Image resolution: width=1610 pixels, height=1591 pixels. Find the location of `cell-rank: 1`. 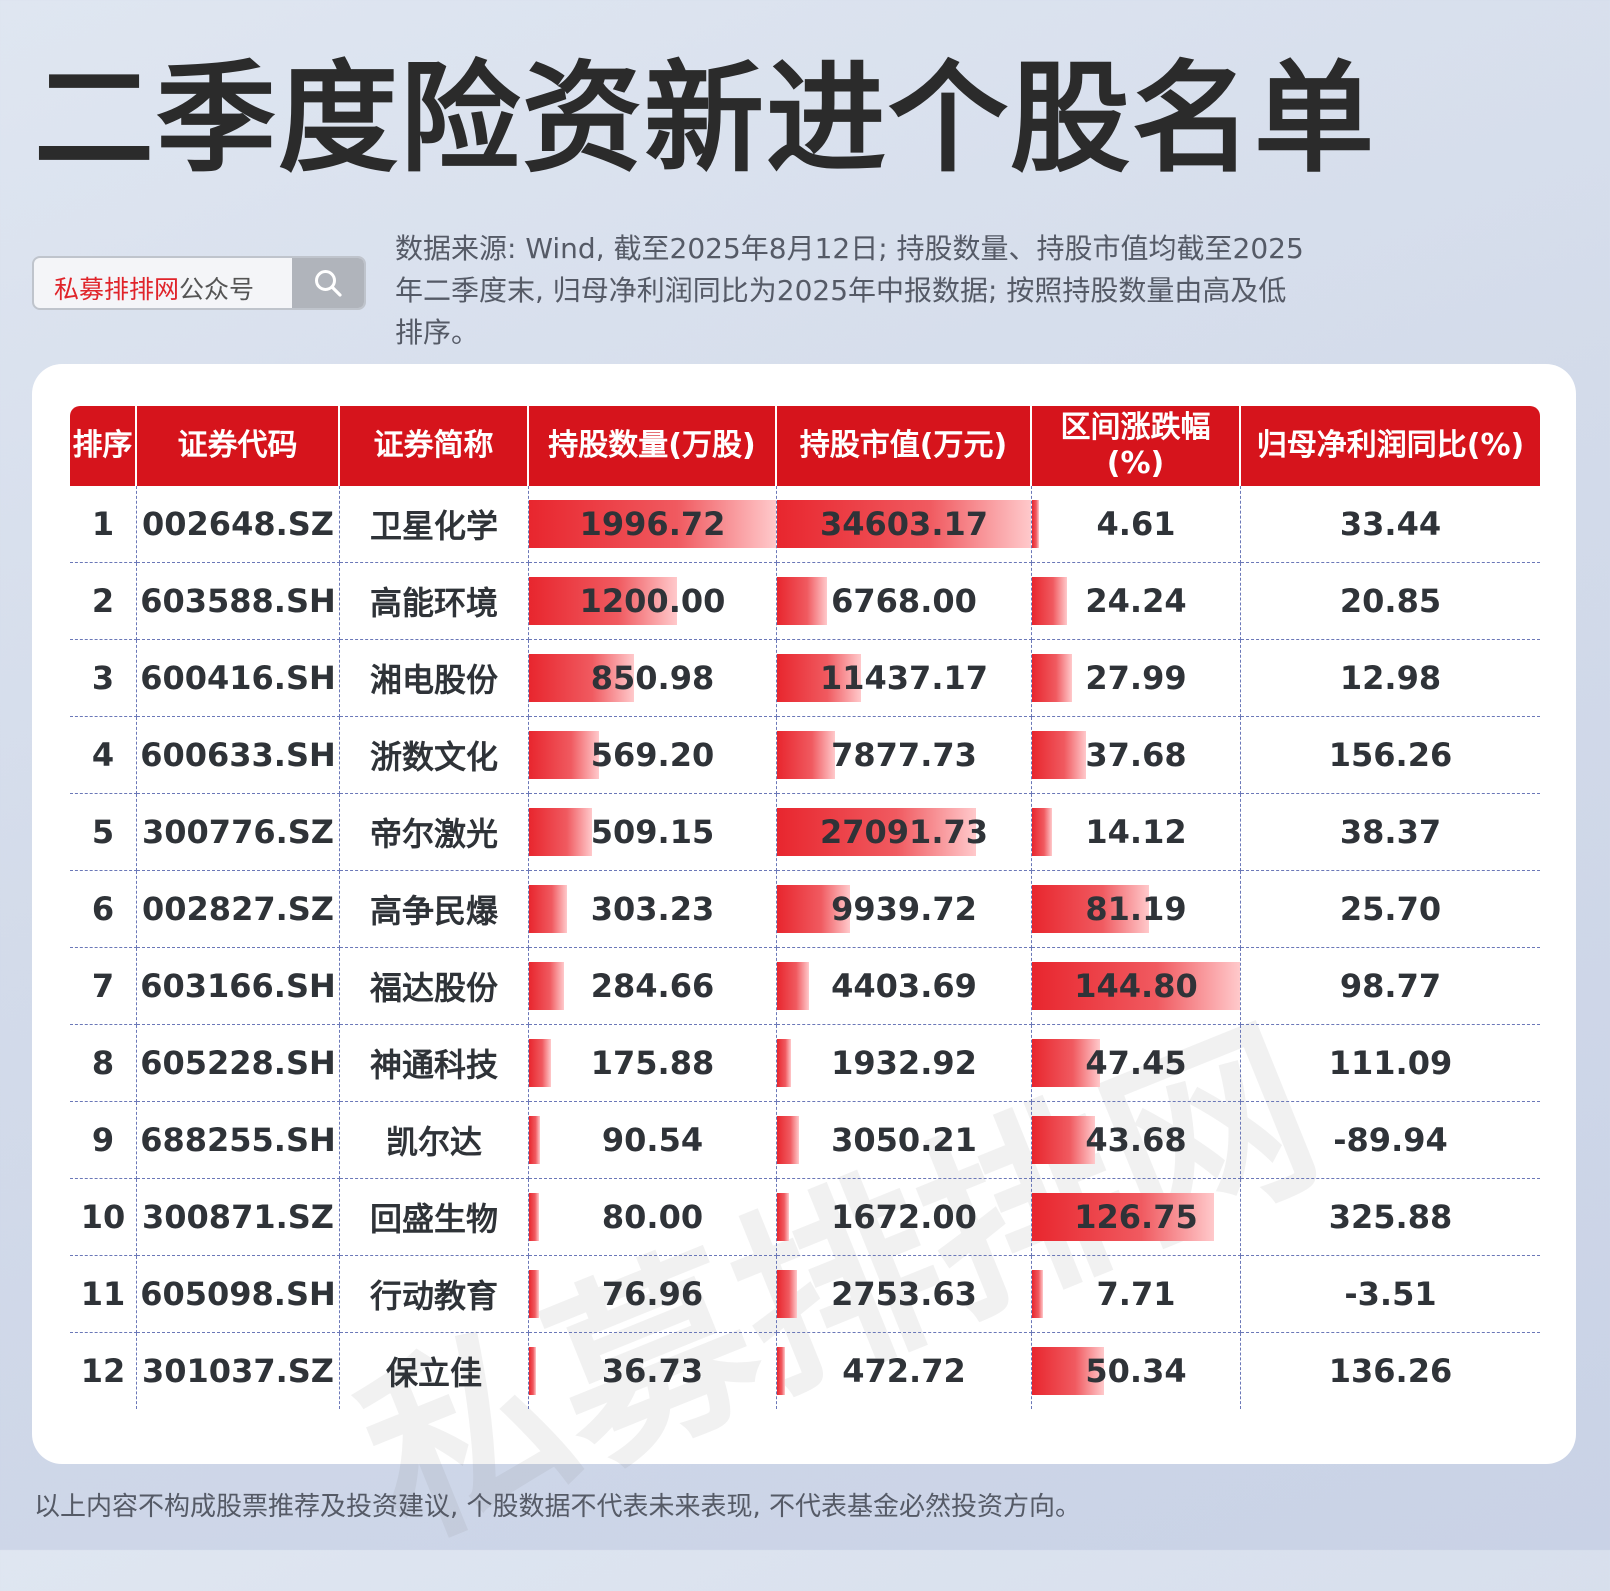

cell-rank: 1 is located at coordinates (103, 524).